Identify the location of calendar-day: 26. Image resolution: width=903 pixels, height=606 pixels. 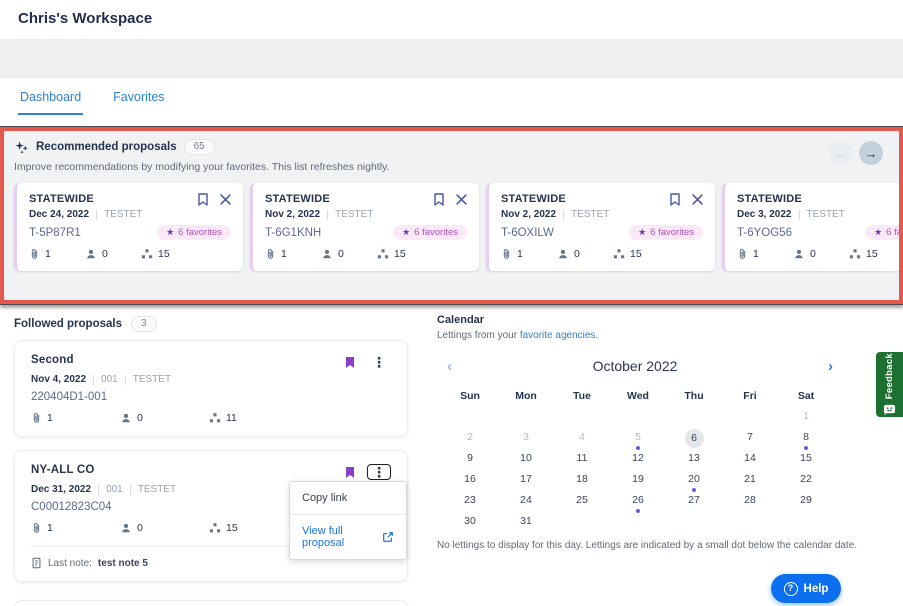
(638, 502).